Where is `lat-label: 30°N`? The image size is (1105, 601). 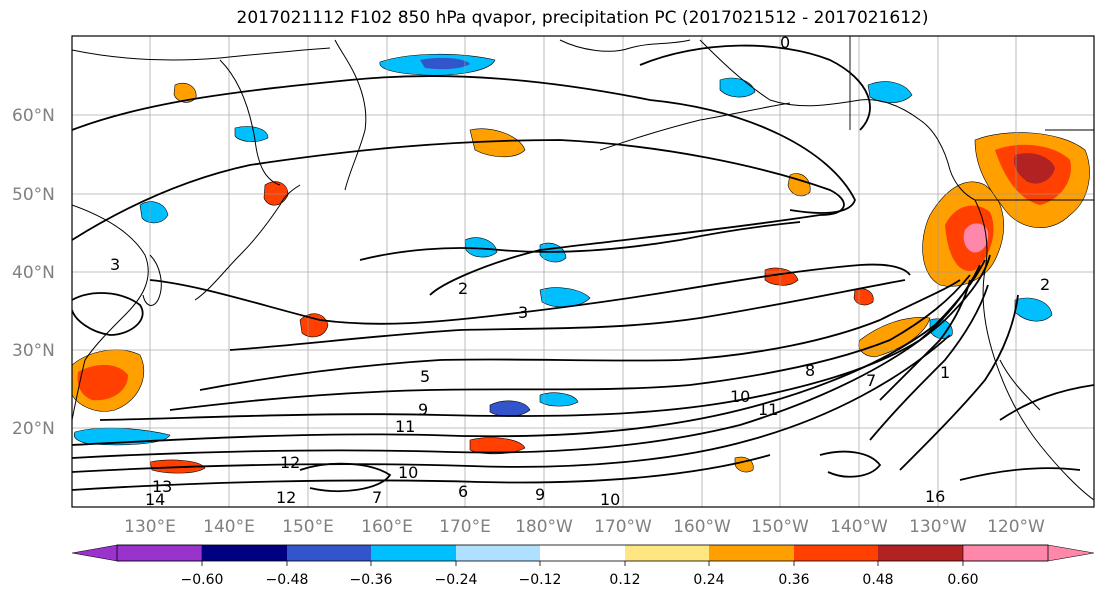
lat-label: 30°N is located at coordinates (33, 351).